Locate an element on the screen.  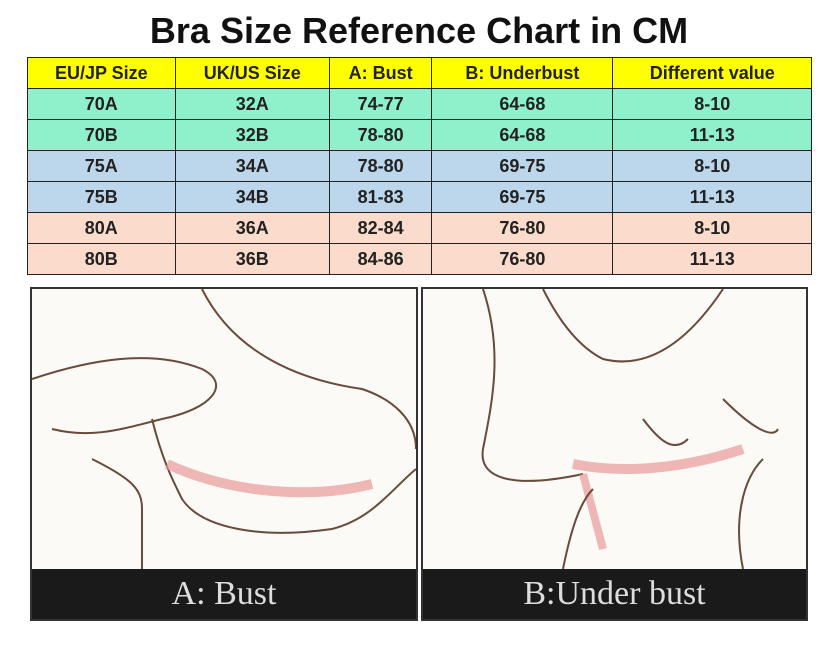
table-cell: 74-77 is located at coordinates (380, 104).